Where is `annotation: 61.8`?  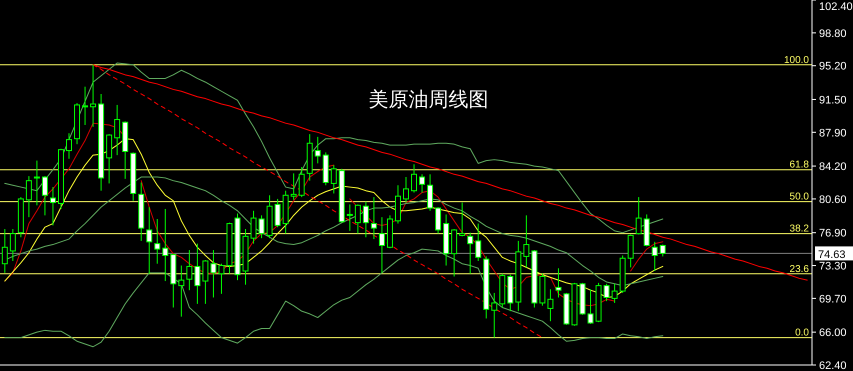 annotation: 61.8 is located at coordinates (800, 165).